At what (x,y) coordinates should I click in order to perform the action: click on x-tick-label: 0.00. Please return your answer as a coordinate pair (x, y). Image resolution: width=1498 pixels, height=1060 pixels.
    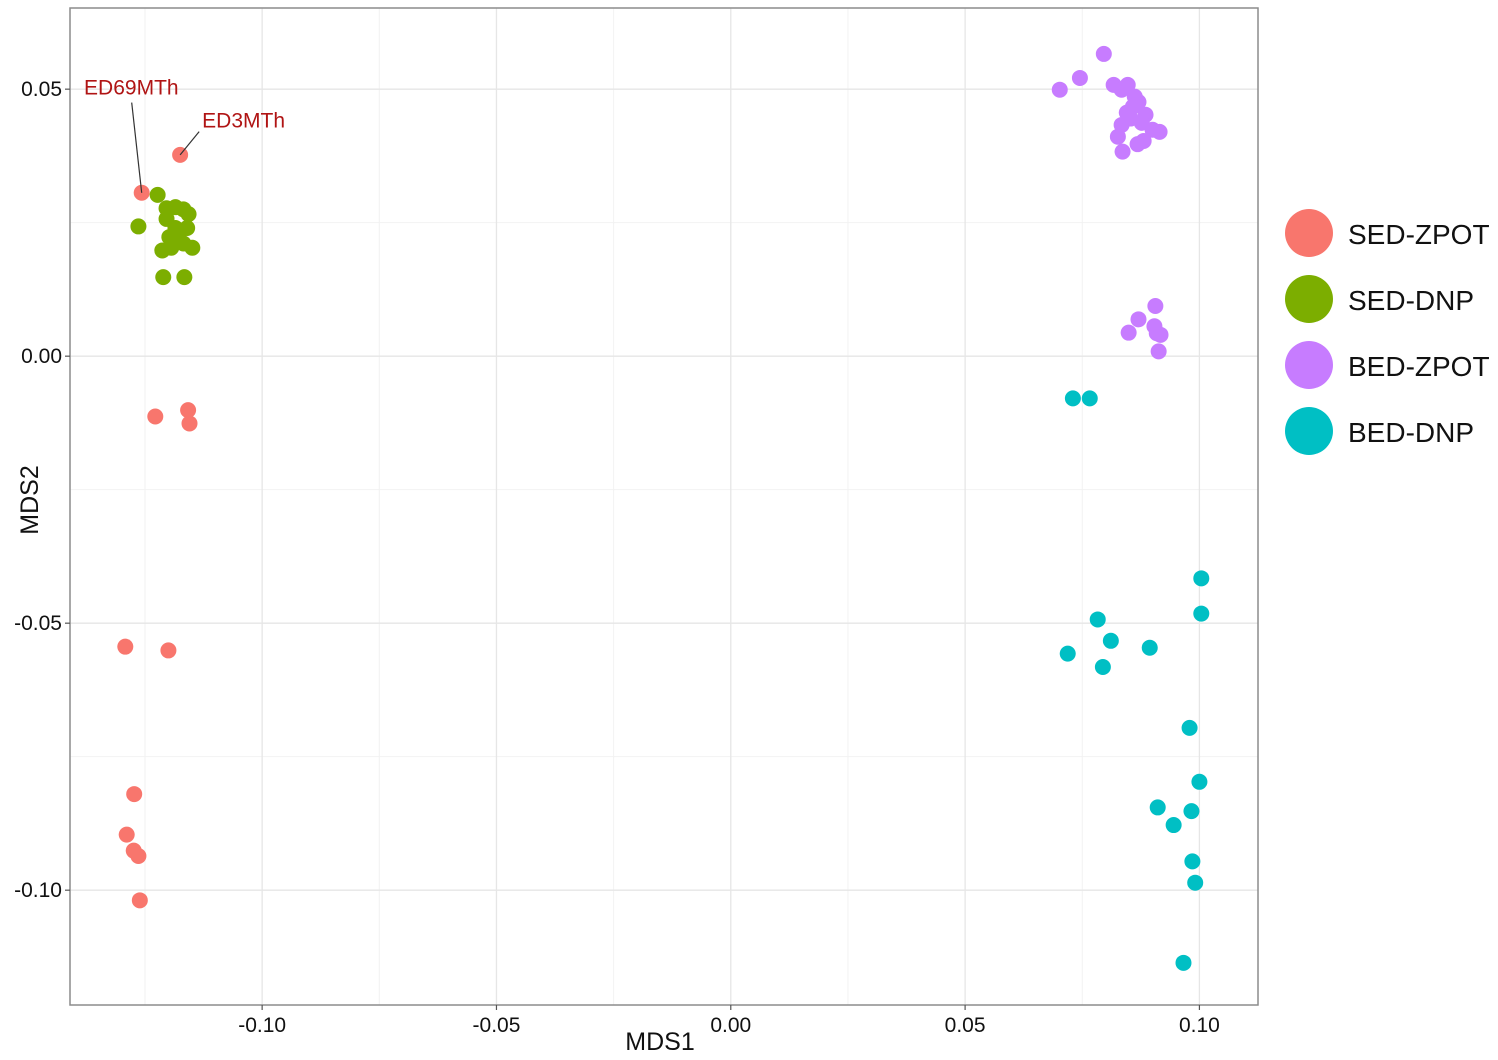
    Looking at the image, I should click on (730, 1025).